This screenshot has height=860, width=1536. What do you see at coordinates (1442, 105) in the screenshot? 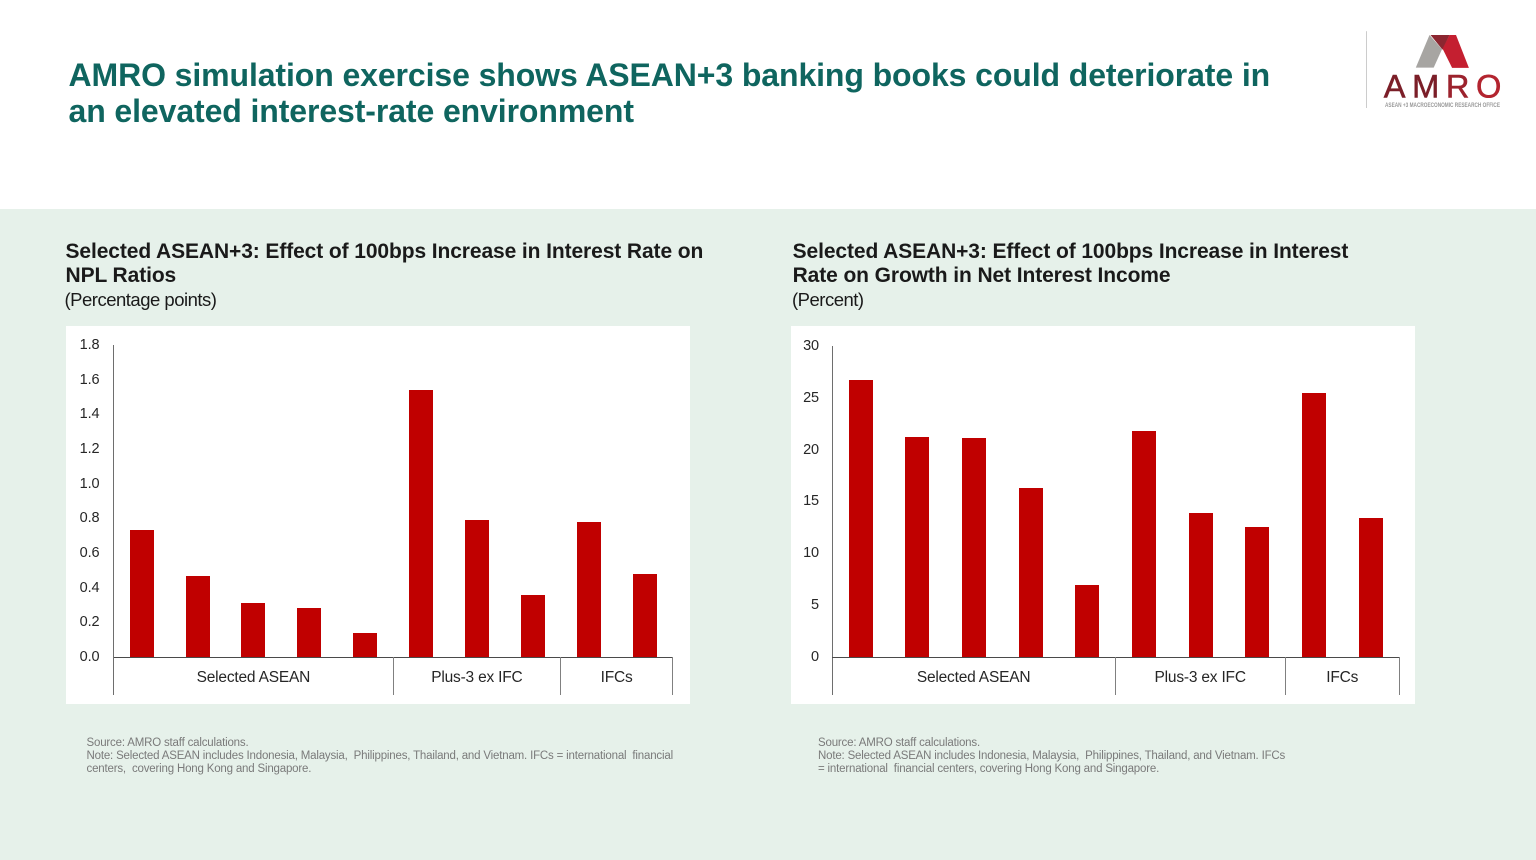
I see `svg-text:ASEAN +3 MACROECONOMIC RESEARC: ASEAN +3 MACROECONOMIC RESEARCH OFFICE` at bounding box center [1442, 105].